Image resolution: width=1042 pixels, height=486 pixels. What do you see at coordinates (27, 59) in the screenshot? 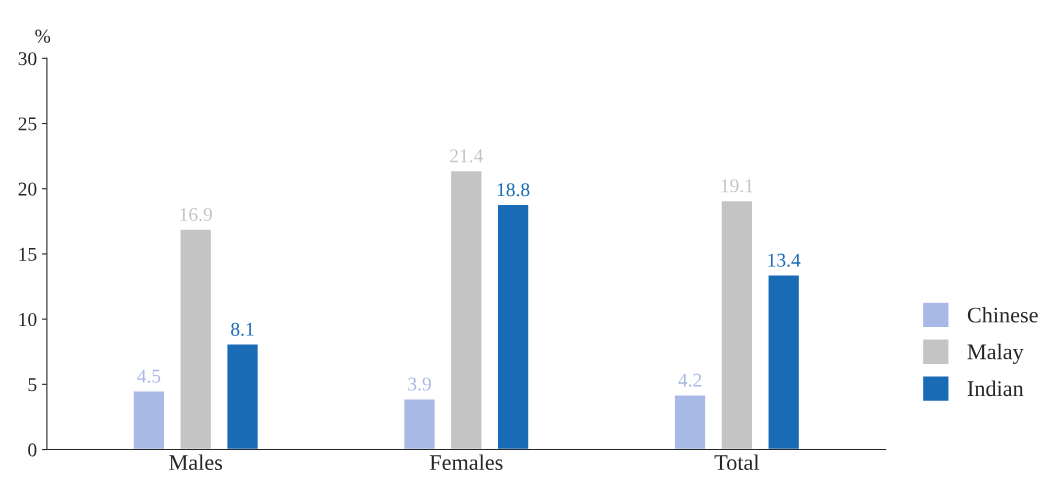
I see `y-tick-label: 30` at bounding box center [27, 59].